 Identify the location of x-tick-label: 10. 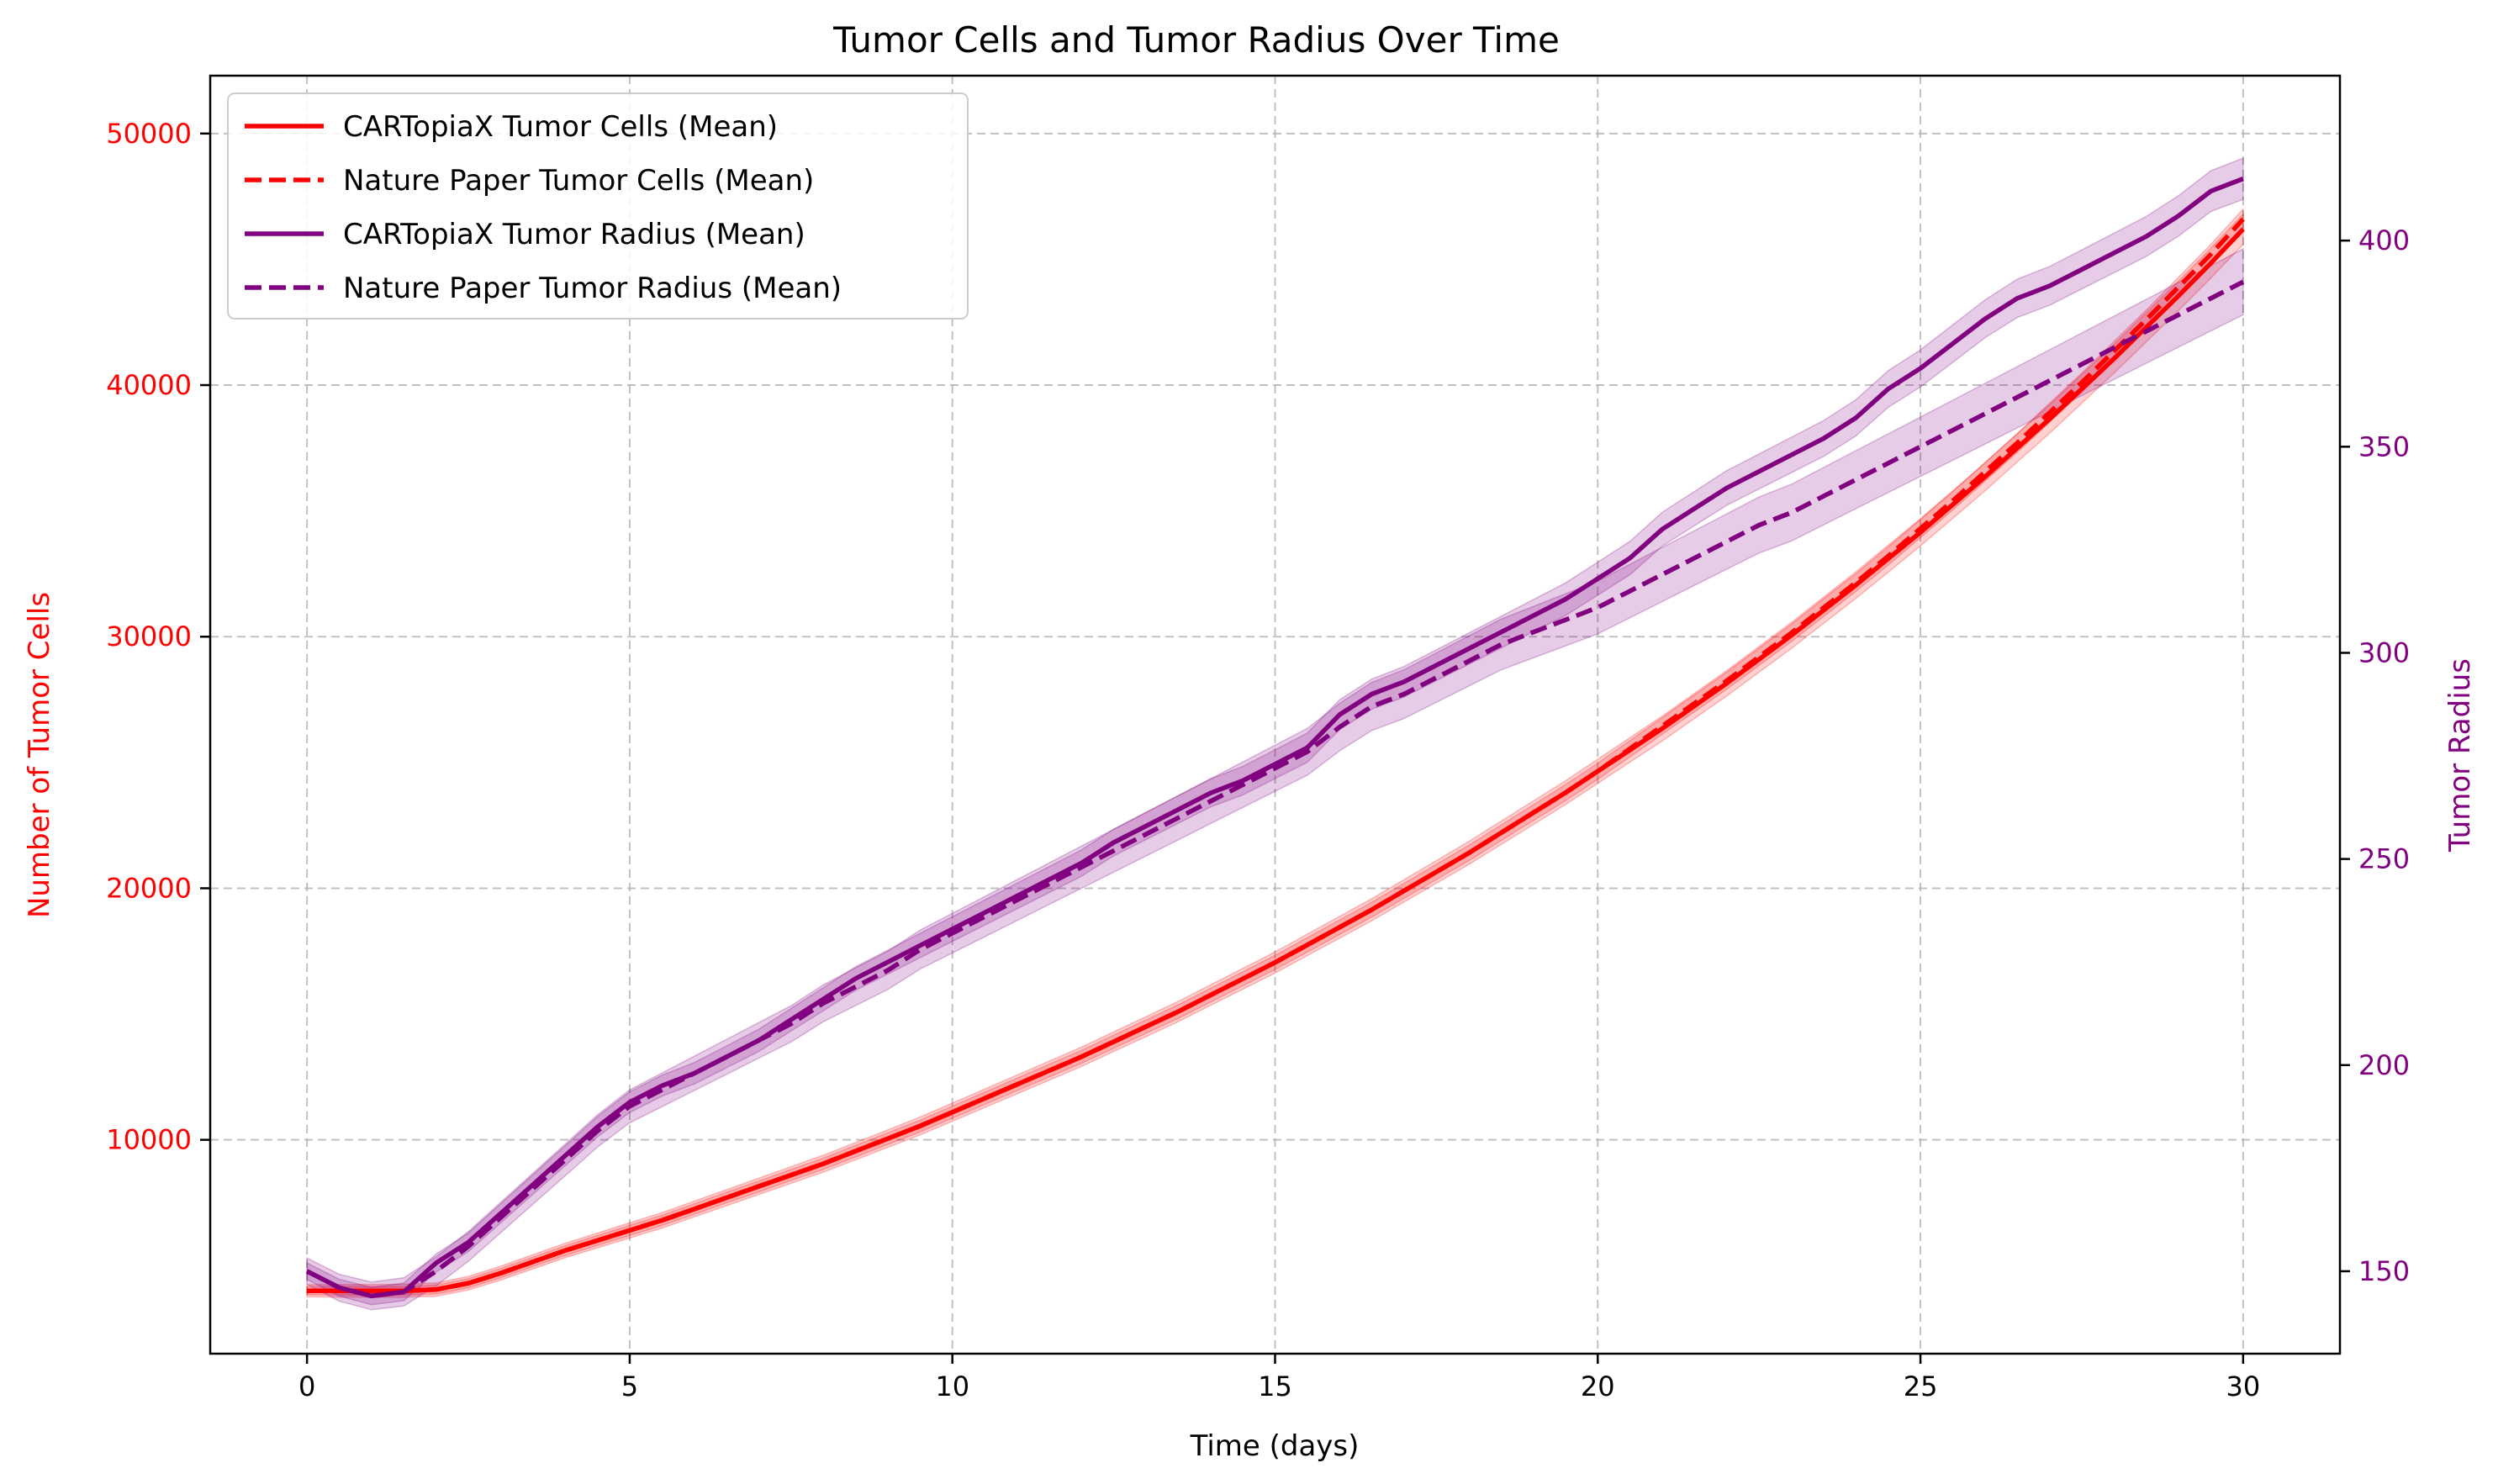
(952, 1386).